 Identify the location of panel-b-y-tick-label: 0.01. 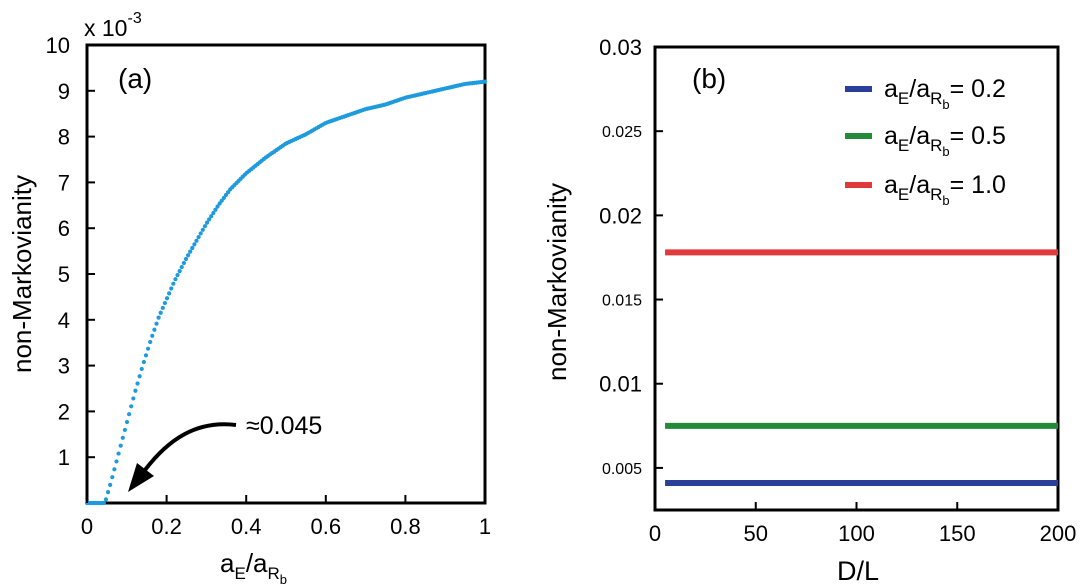
(620, 384).